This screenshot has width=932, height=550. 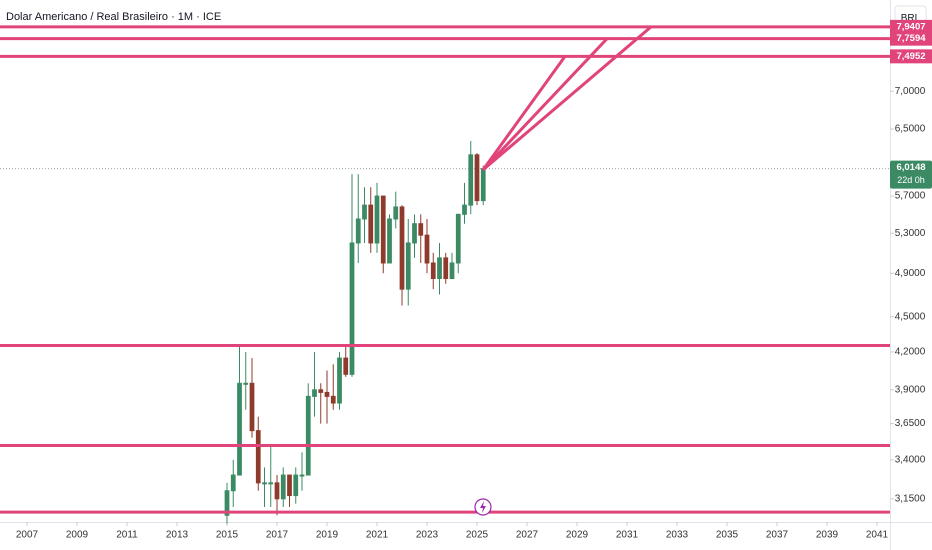 What do you see at coordinates (777, 535) in the screenshot?
I see `x-tick-label: 2037` at bounding box center [777, 535].